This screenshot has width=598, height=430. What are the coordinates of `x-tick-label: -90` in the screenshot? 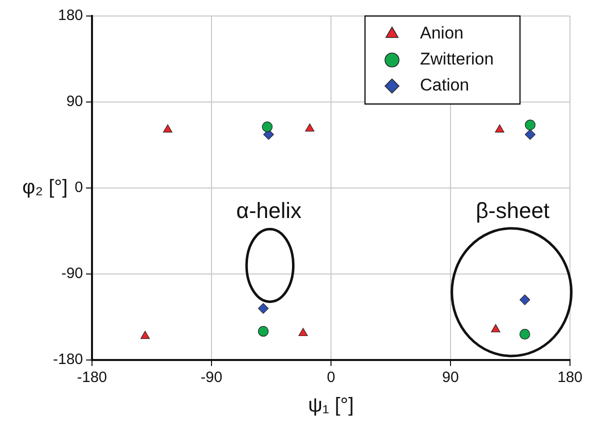 It's located at (211, 377).